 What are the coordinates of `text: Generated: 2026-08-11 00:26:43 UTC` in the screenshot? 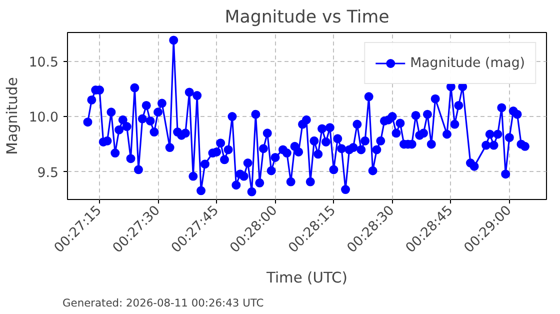 It's located at (163, 303).